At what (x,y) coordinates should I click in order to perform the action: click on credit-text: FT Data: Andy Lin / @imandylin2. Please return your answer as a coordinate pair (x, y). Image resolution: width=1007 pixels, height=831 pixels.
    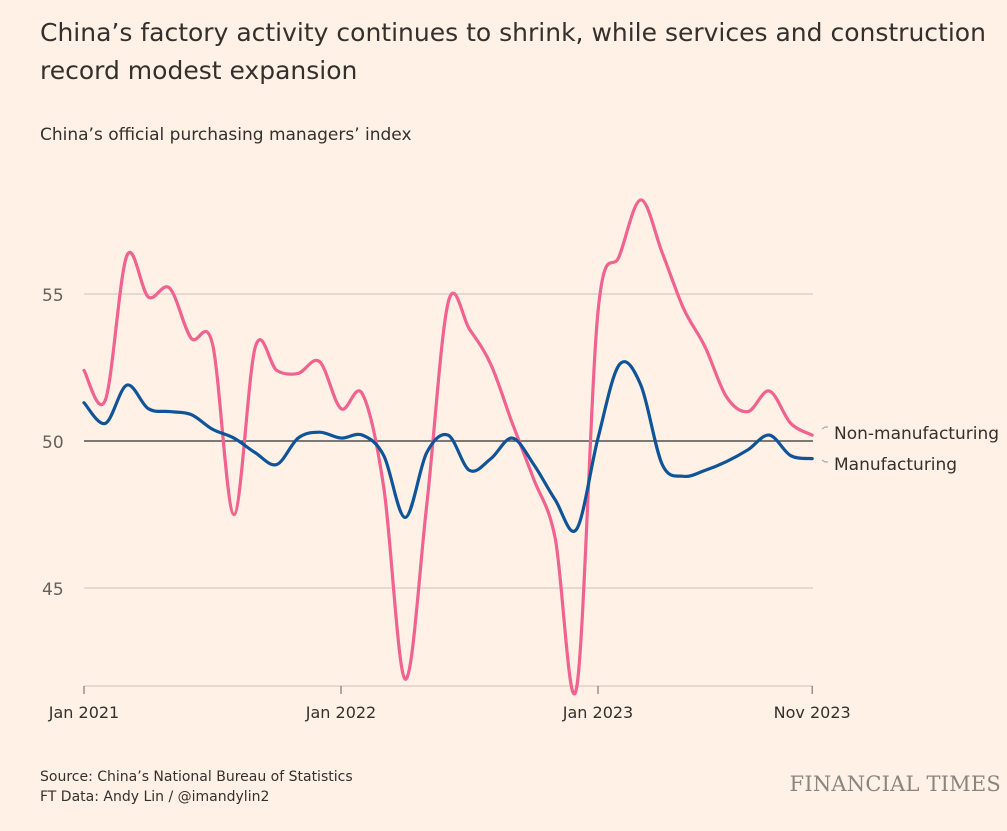
    Looking at the image, I should click on (155, 797).